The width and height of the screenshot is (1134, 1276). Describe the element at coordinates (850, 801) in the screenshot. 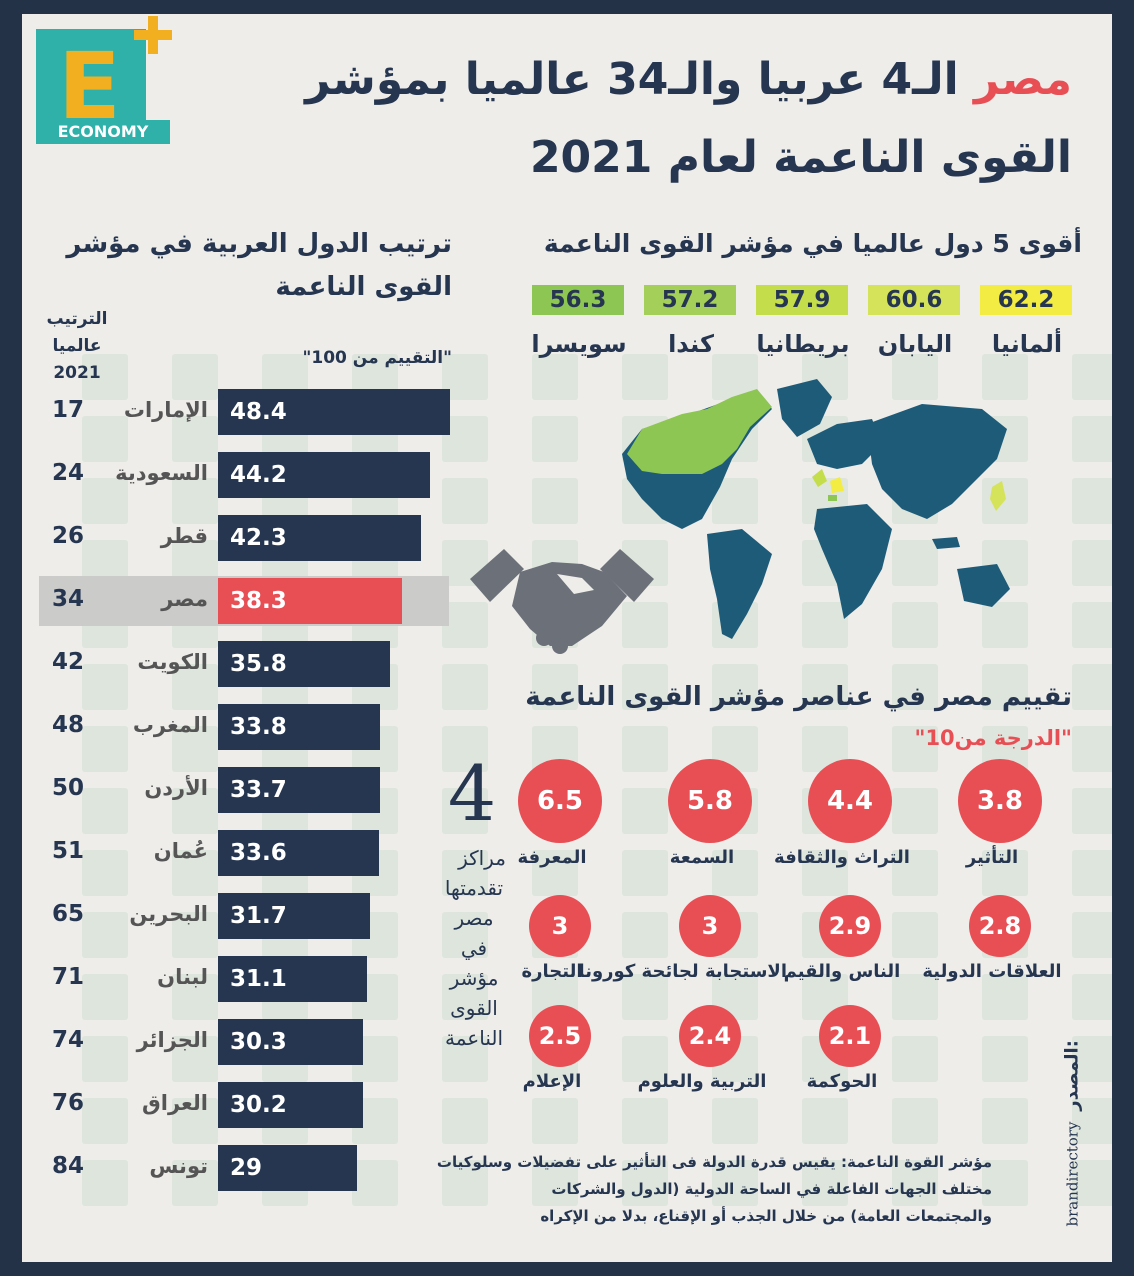

I see `element-score-circle: 4.4` at that location.